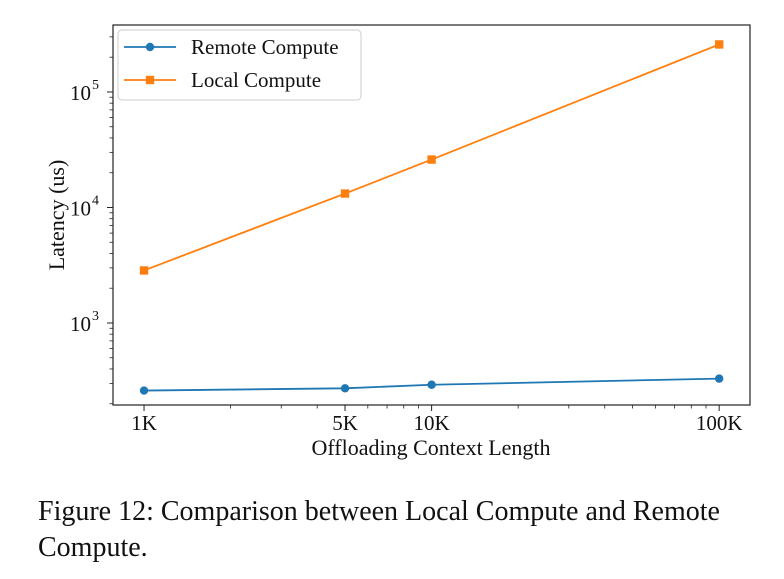 The image size is (784, 579). What do you see at coordinates (150, 80) in the screenshot?
I see `legend-local-compute-marker` at bounding box center [150, 80].